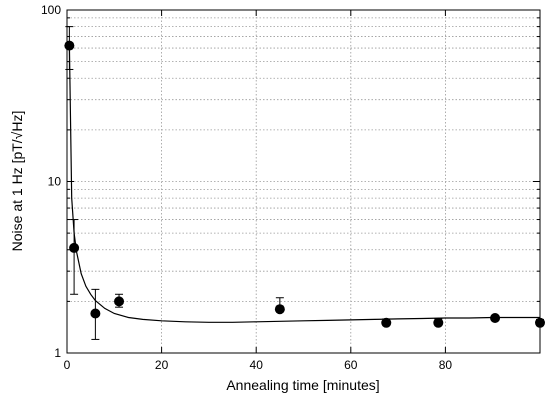 The image size is (550, 400). I want to click on x-tick-label: 60, so click(351, 365).